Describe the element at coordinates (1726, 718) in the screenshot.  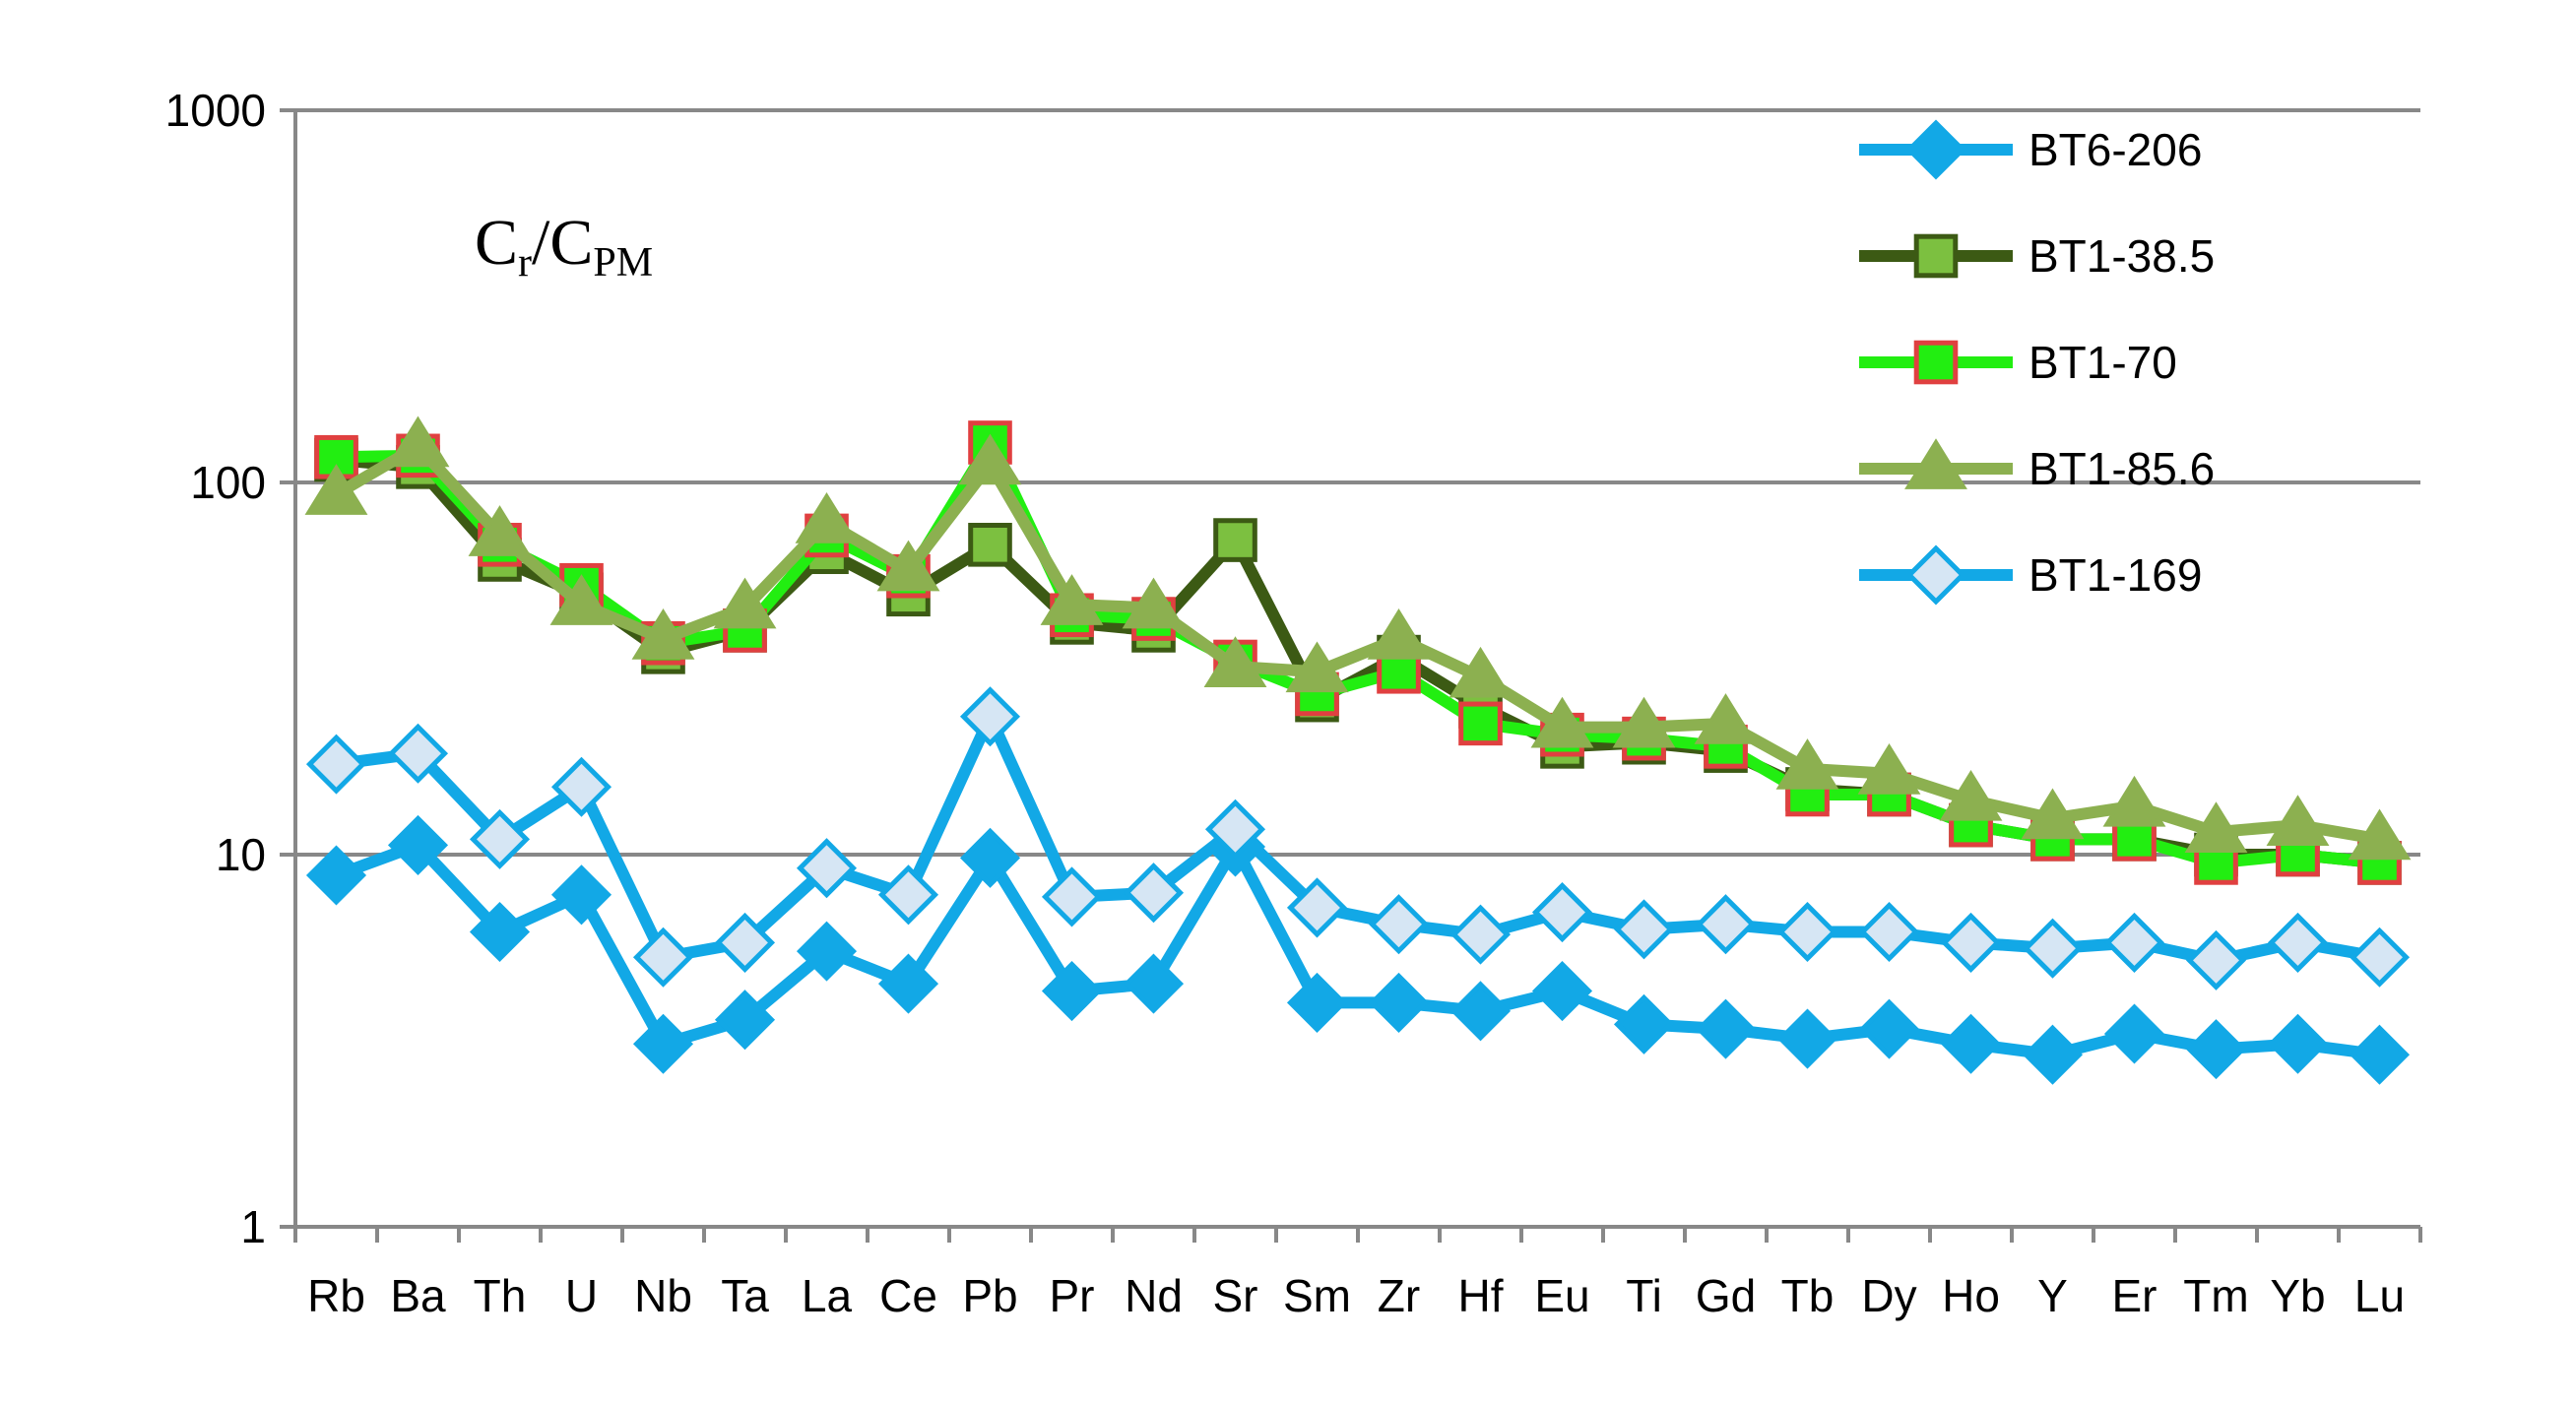
I see `data-point-bt1-85-6-gd` at that location.